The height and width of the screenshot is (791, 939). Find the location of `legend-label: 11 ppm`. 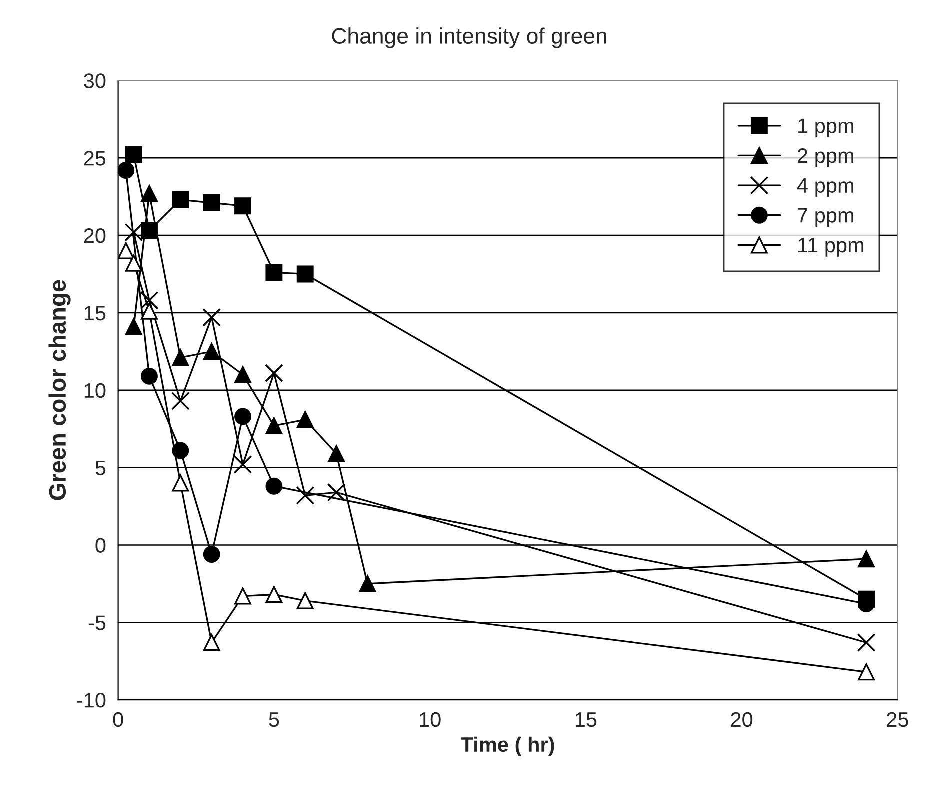

legend-label: 11 ppm is located at coordinates (831, 247).